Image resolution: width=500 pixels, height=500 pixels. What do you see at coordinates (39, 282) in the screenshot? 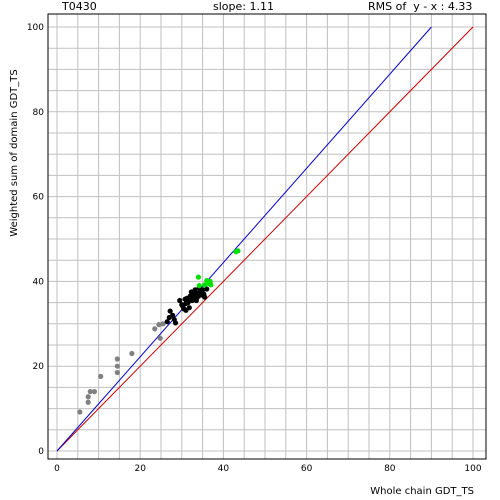
I see `y-tick-label: 40` at bounding box center [39, 282].